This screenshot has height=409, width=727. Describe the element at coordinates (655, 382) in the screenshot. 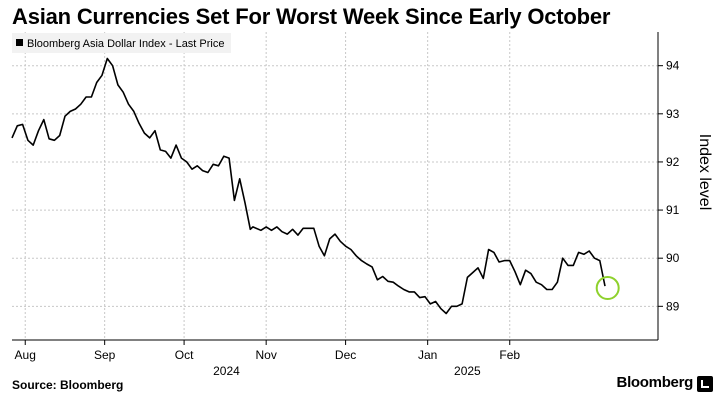

I see `brand-logo: Bloomberg` at that location.